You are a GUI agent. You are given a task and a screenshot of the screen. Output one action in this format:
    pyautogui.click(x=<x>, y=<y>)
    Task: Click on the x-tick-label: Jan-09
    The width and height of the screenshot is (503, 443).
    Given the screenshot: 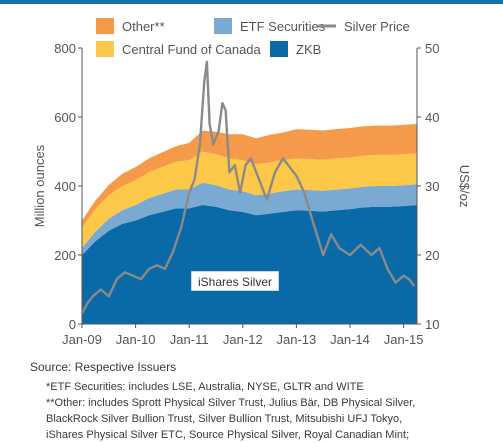 What is the action you would take?
    pyautogui.click(x=82, y=339)
    